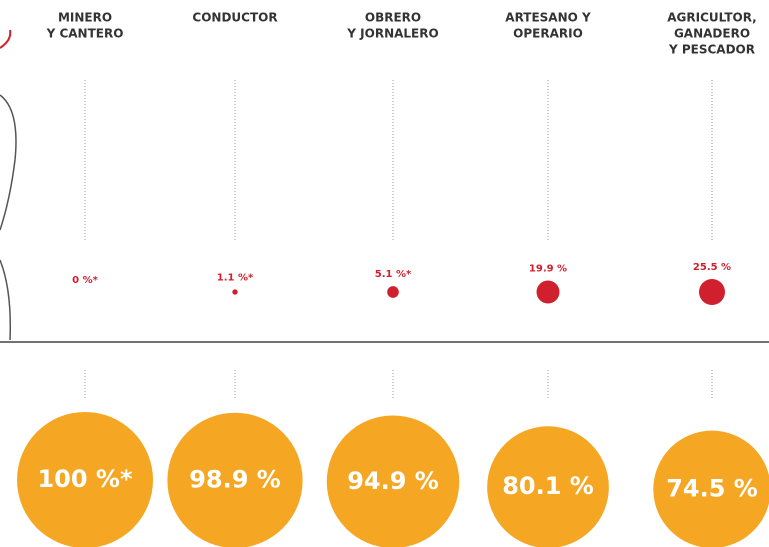 The width and height of the screenshot is (769, 547). What do you see at coordinates (392, 34) in the screenshot?
I see `category-label: Y JORNALERO` at bounding box center [392, 34].